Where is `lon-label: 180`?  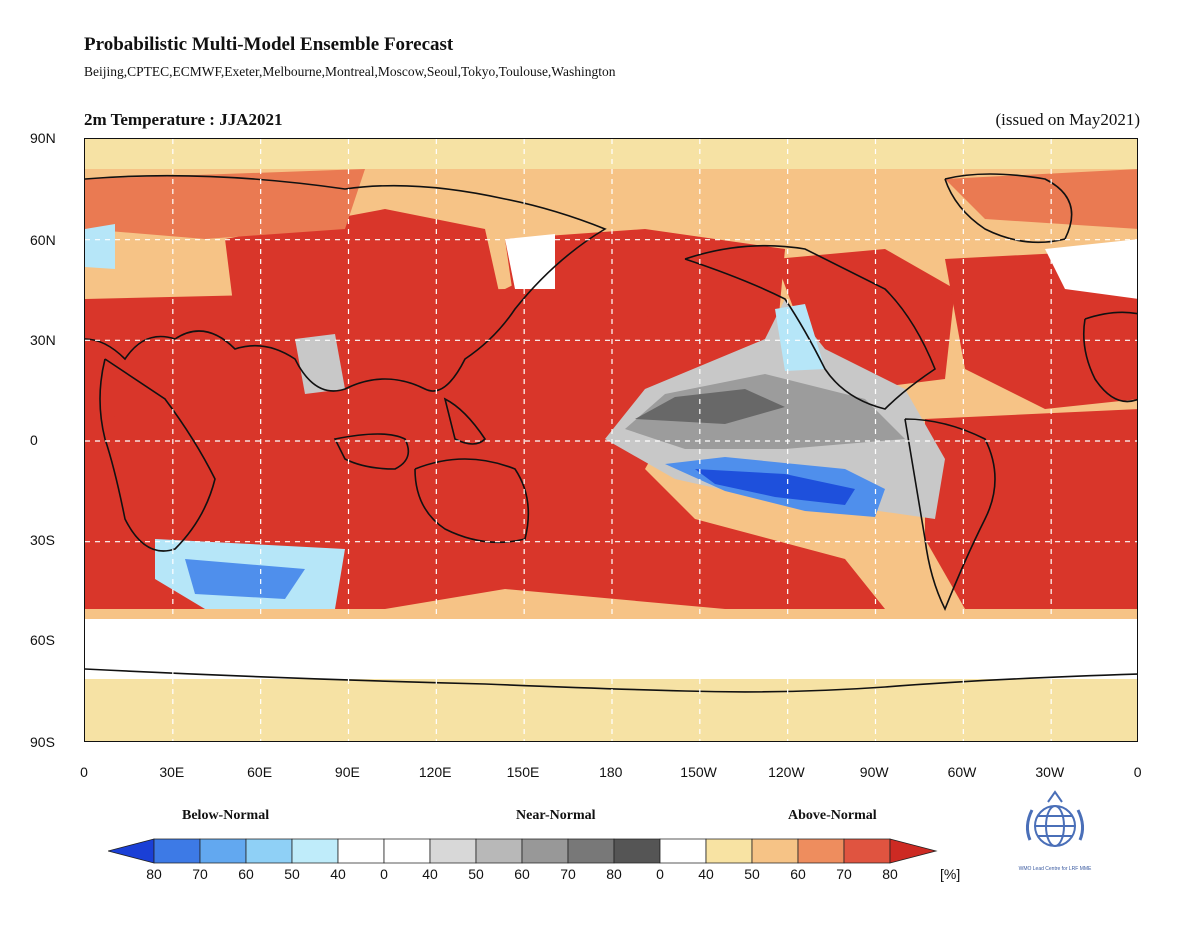 lon-label: 180 is located at coordinates (611, 772).